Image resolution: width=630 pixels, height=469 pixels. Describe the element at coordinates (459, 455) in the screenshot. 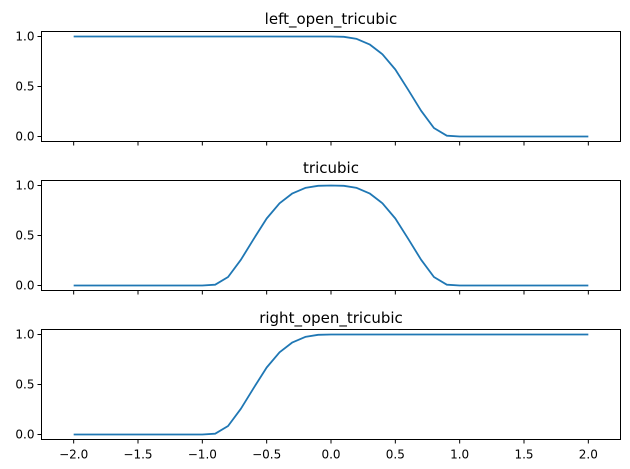

I see `x-tick-label: 1.0` at that location.